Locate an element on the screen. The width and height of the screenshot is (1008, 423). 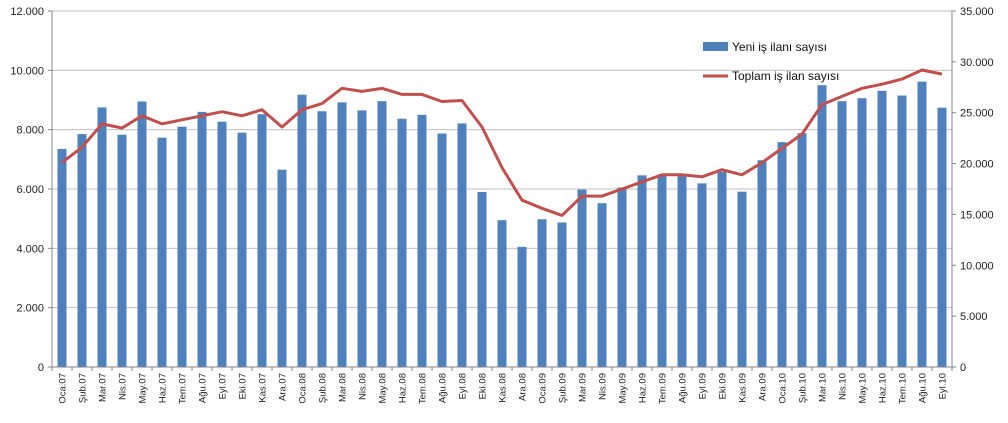
x-tick-label: Haz.09 is located at coordinates (643, 388).